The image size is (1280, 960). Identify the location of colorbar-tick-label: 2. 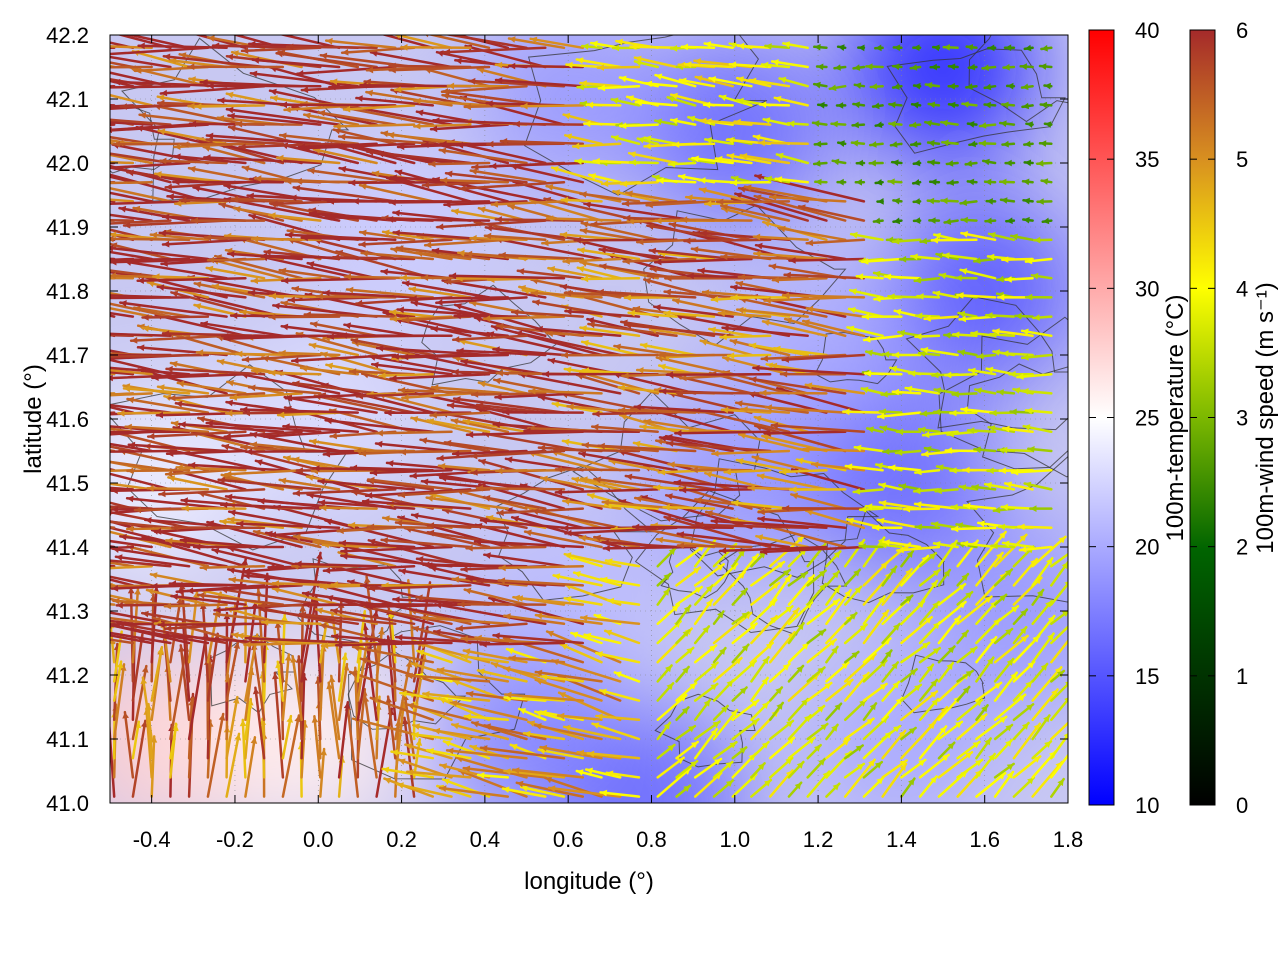
(1242, 547).